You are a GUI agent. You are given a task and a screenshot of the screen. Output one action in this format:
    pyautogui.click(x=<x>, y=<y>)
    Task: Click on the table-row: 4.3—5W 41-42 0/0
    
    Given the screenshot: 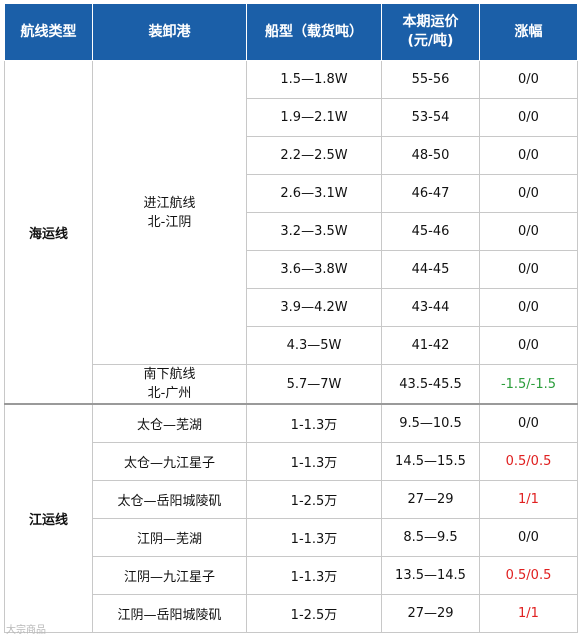 What is the action you would take?
    pyautogui.click(x=291, y=345)
    